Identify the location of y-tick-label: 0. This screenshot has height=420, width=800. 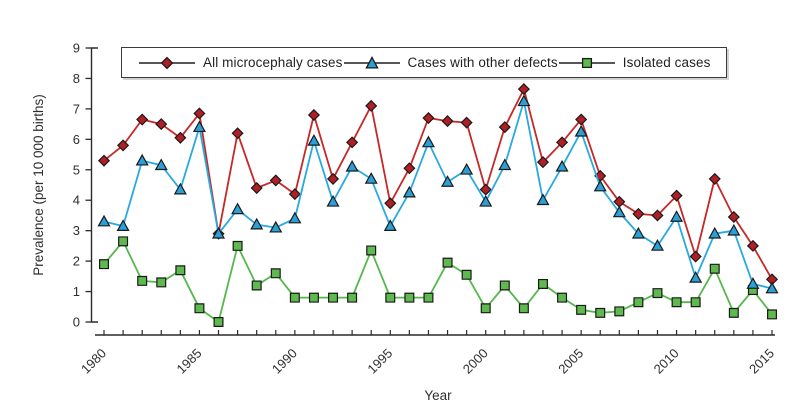
(76, 322).